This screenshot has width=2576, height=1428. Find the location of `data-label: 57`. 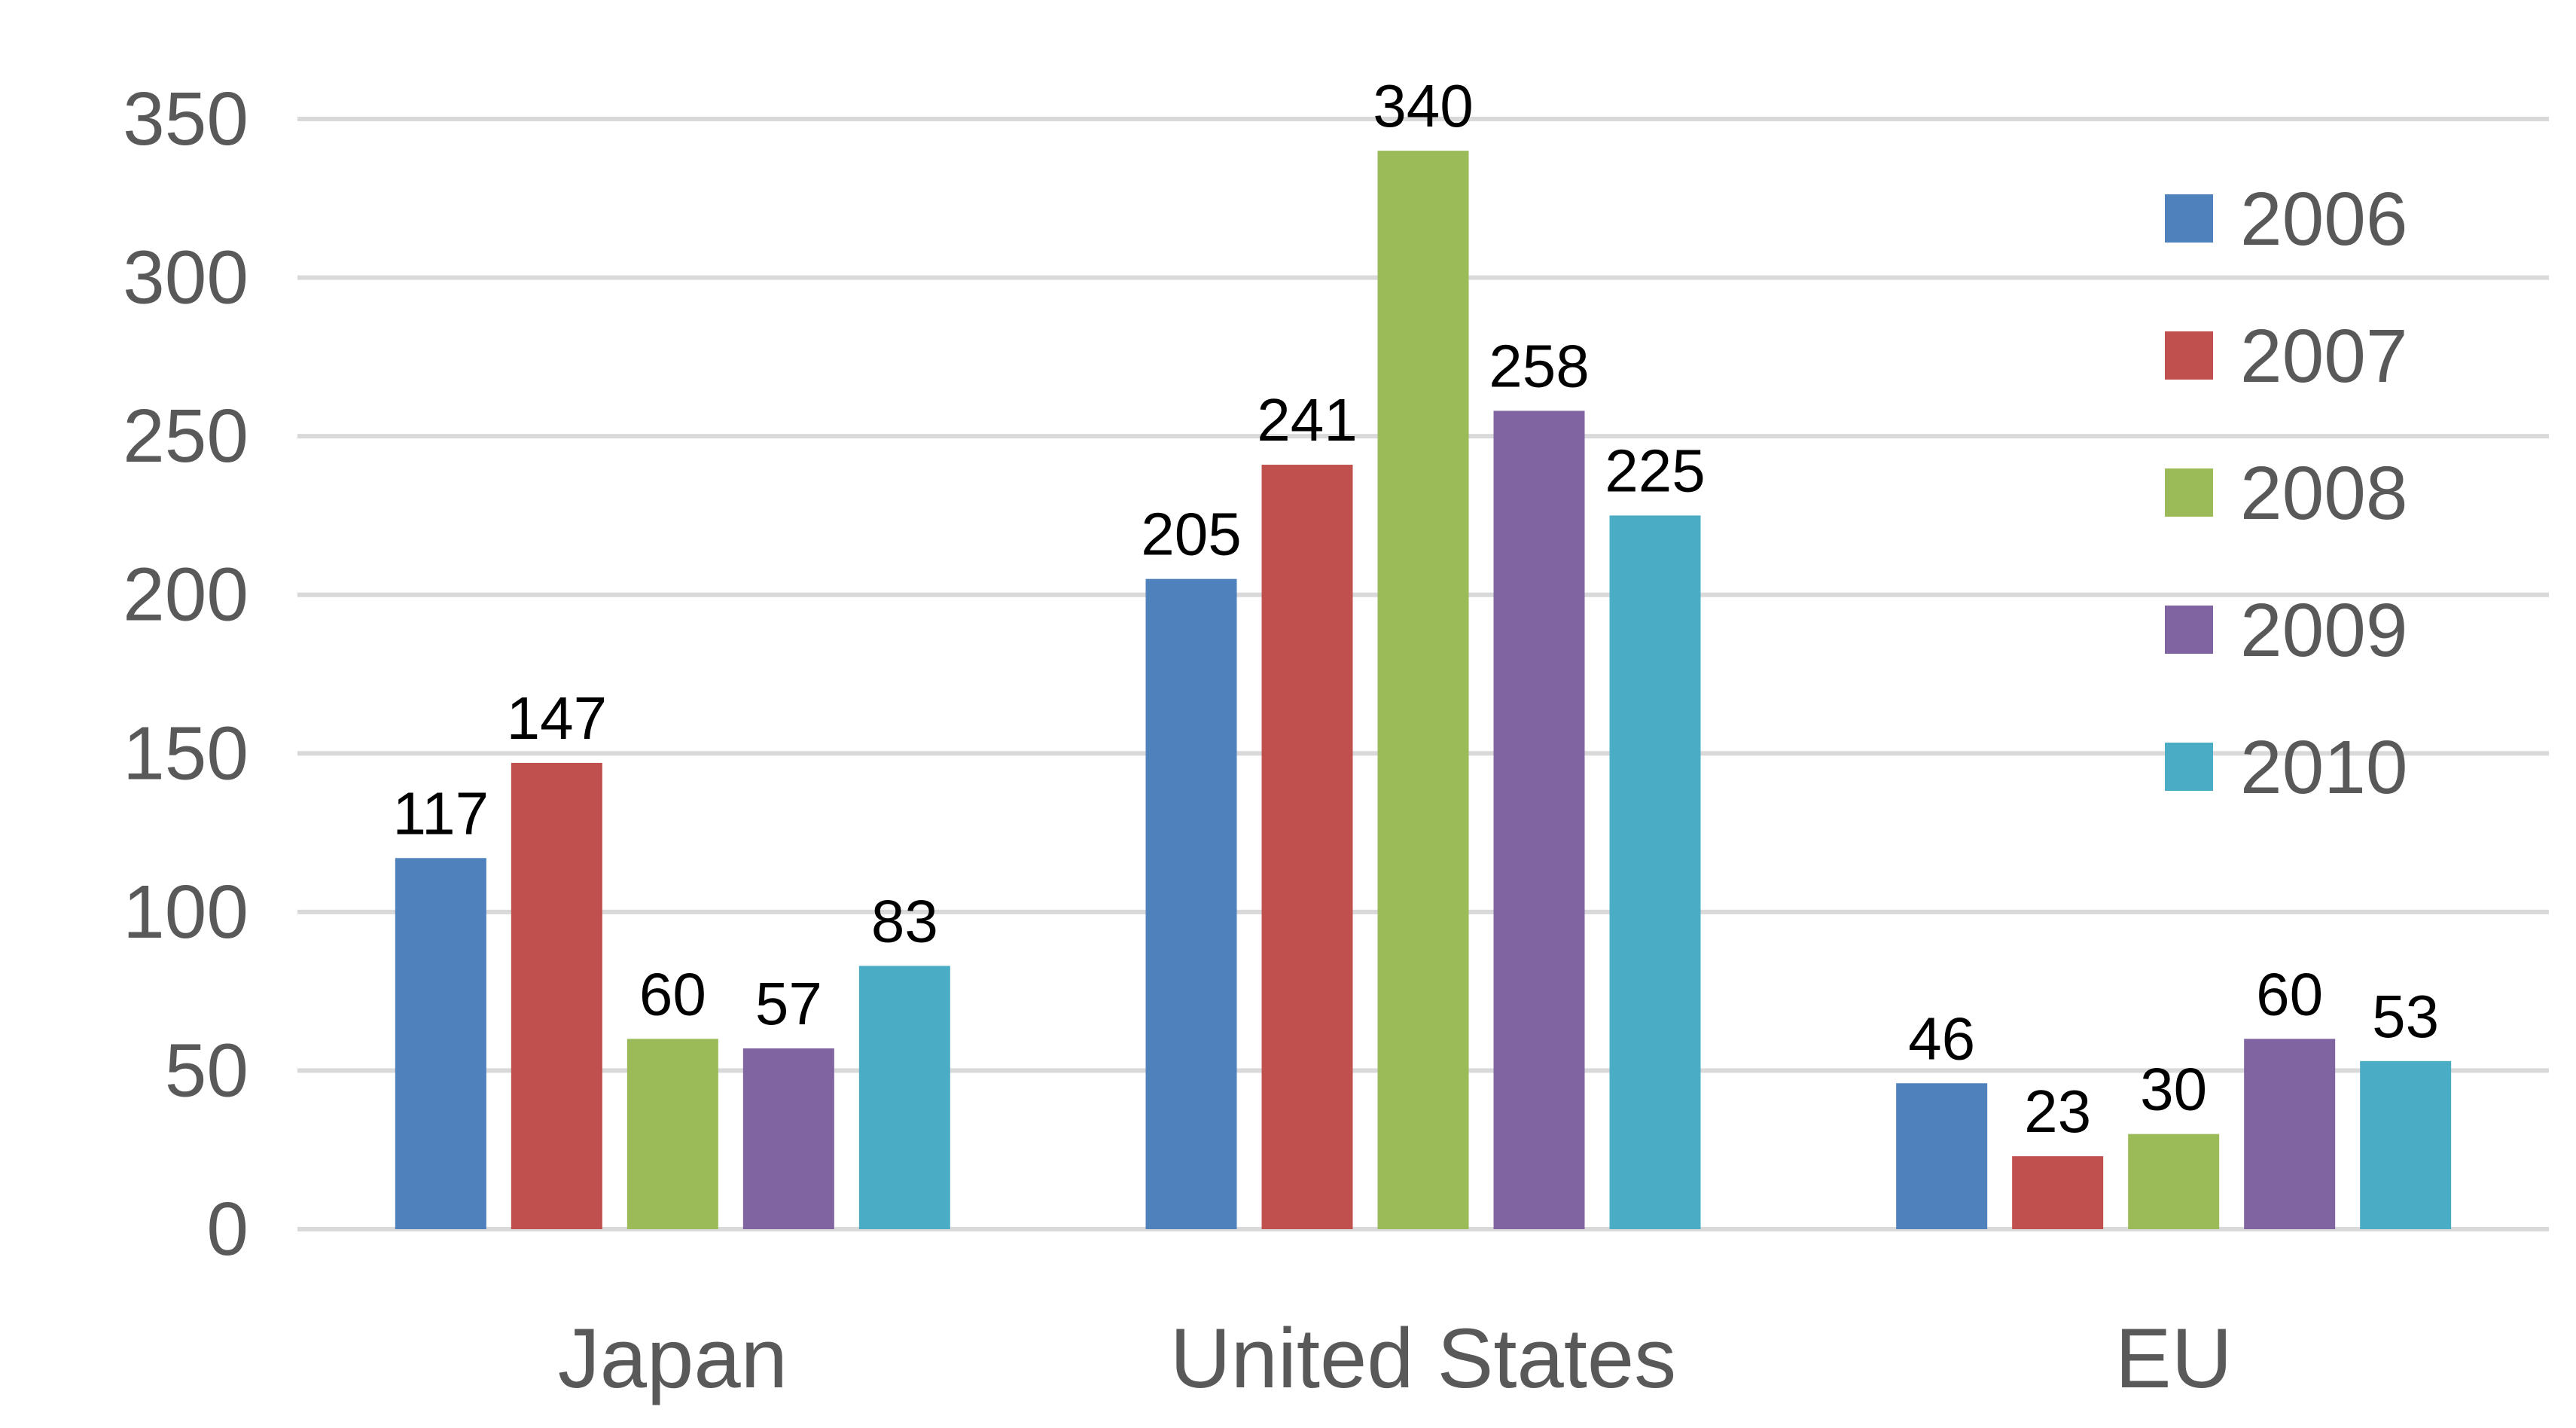

data-label: 57 is located at coordinates (788, 1003).